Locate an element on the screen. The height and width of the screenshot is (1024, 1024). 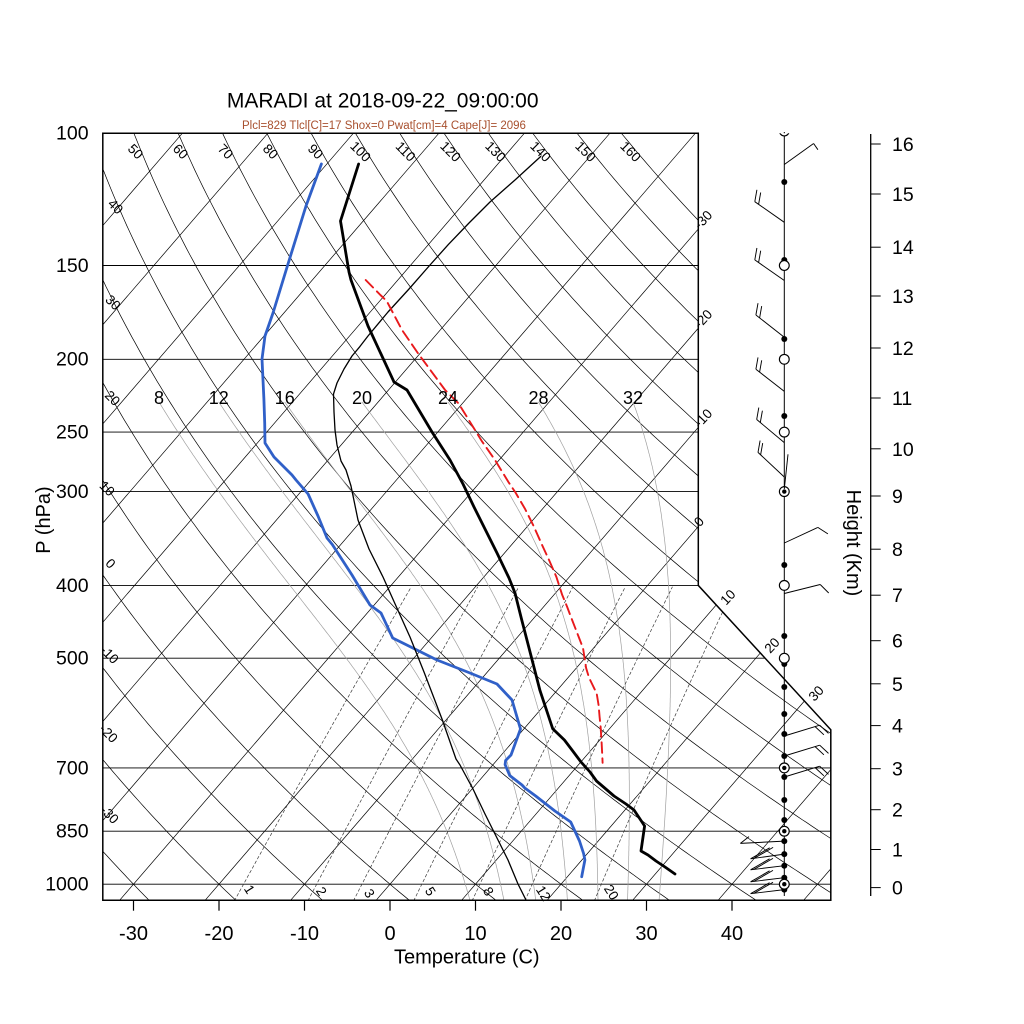
svg-text: 7 is located at coordinates (897, 596).